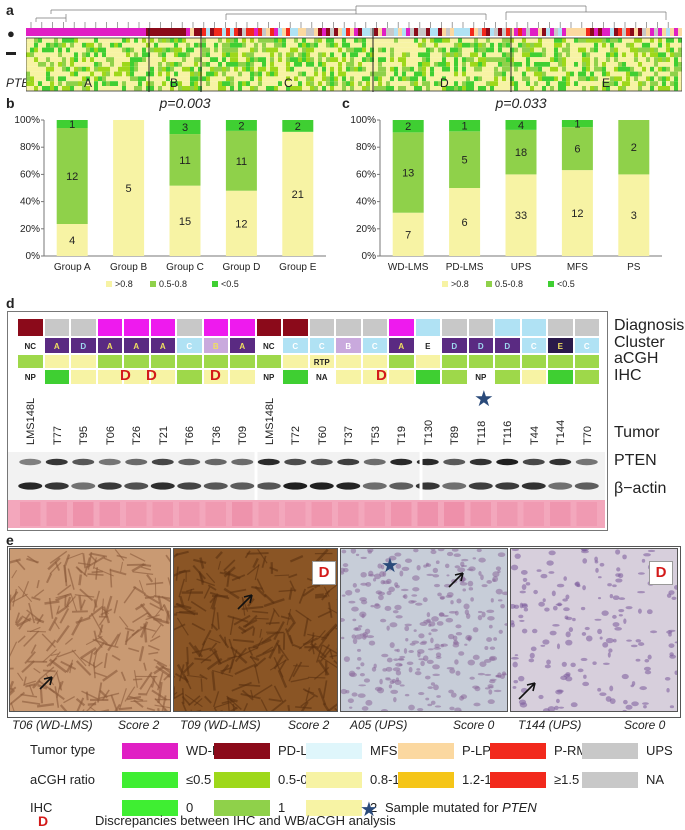  What do you see at coordinates (321, 345) in the screenshot?
I see `cluster-cell: C` at bounding box center [321, 345].